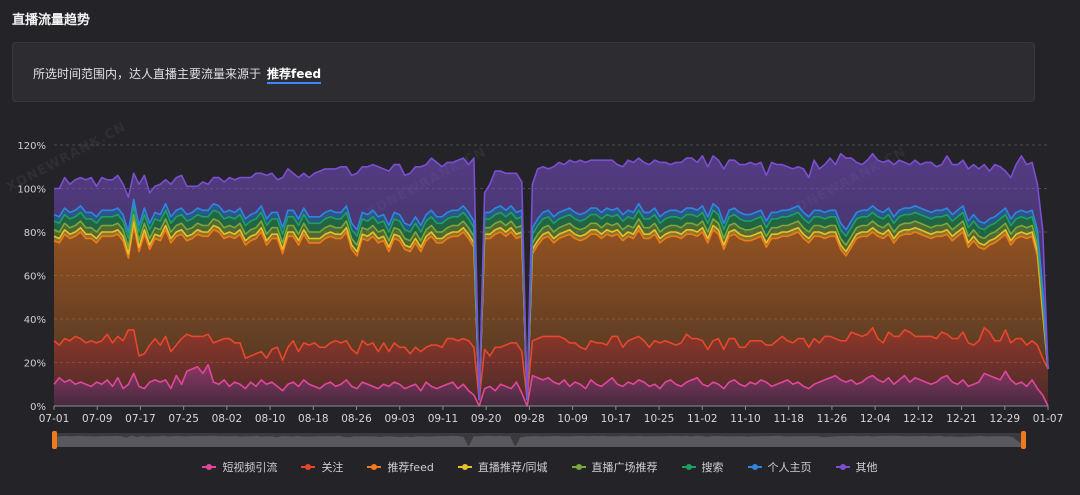 The width and height of the screenshot is (1080, 495). Describe the element at coordinates (788, 419) in the screenshot. I see `x-tick-label: 11-18` at that location.